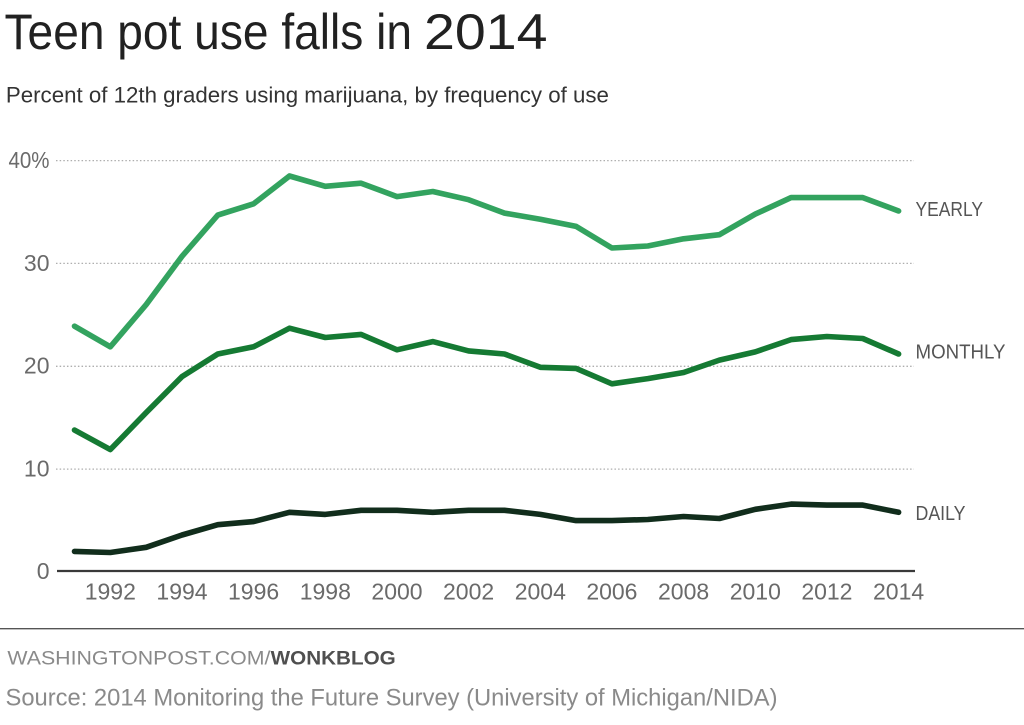  I want to click on svg-text: 40%, so click(29, 160).